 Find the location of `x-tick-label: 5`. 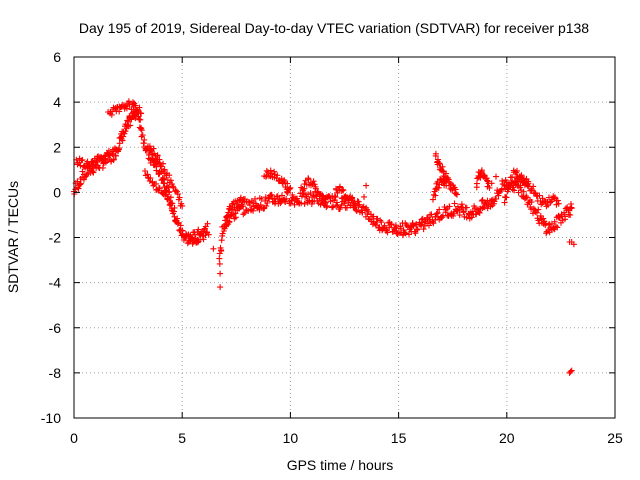

x-tick-label: 5 is located at coordinates (182, 438).